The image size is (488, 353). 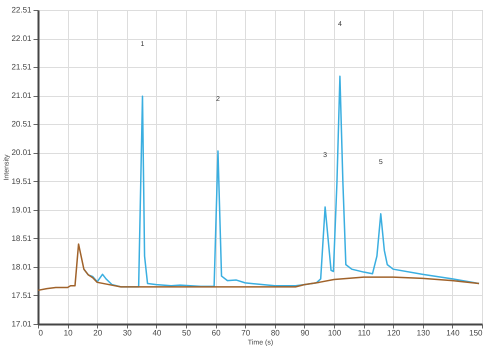 What do you see at coordinates (21, 10) in the screenshot?
I see `y-tick-label: 22.51` at bounding box center [21, 10].